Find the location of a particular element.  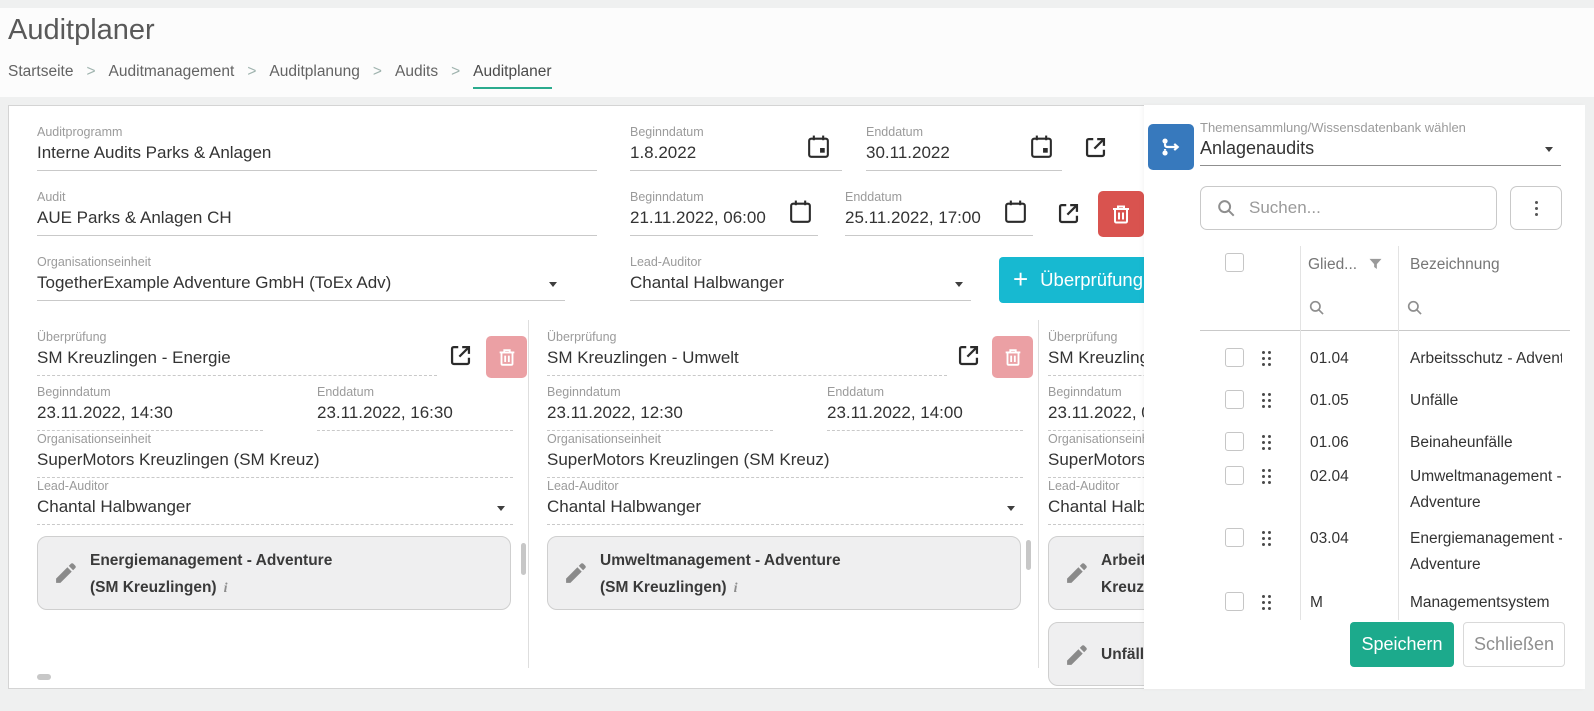

audit-beginndatum-field: Beginndatum 21.11.2022, 06:00 is located at coordinates (724, 213).